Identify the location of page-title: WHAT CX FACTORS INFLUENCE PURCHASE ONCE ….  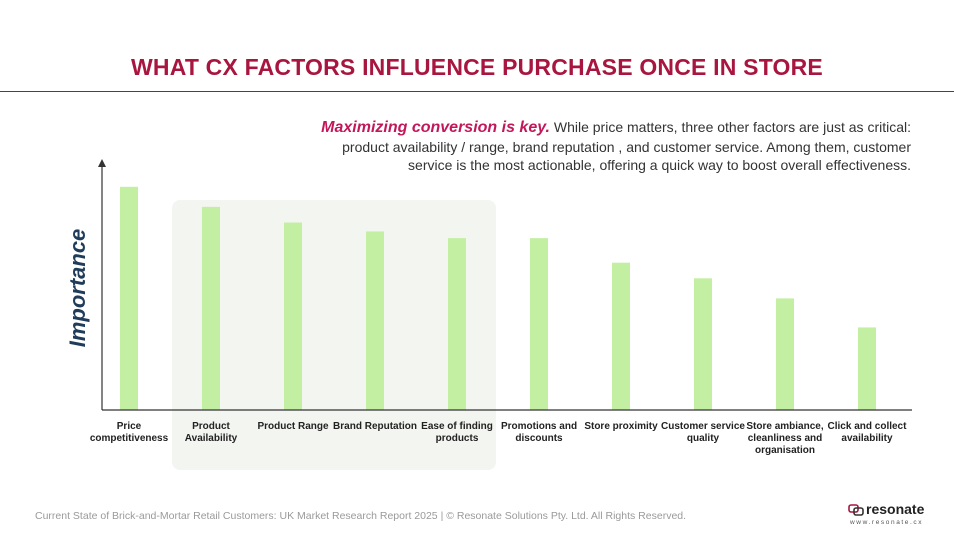
(477, 67).